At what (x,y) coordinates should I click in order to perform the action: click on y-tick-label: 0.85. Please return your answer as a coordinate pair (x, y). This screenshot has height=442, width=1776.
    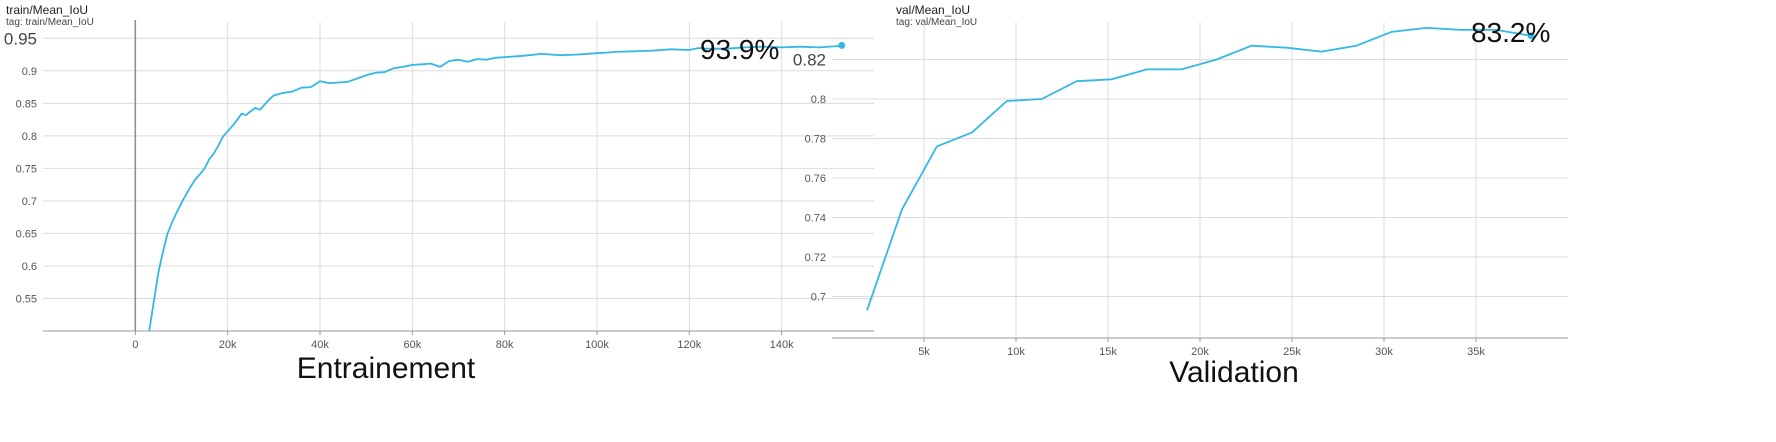
    Looking at the image, I should click on (26, 104).